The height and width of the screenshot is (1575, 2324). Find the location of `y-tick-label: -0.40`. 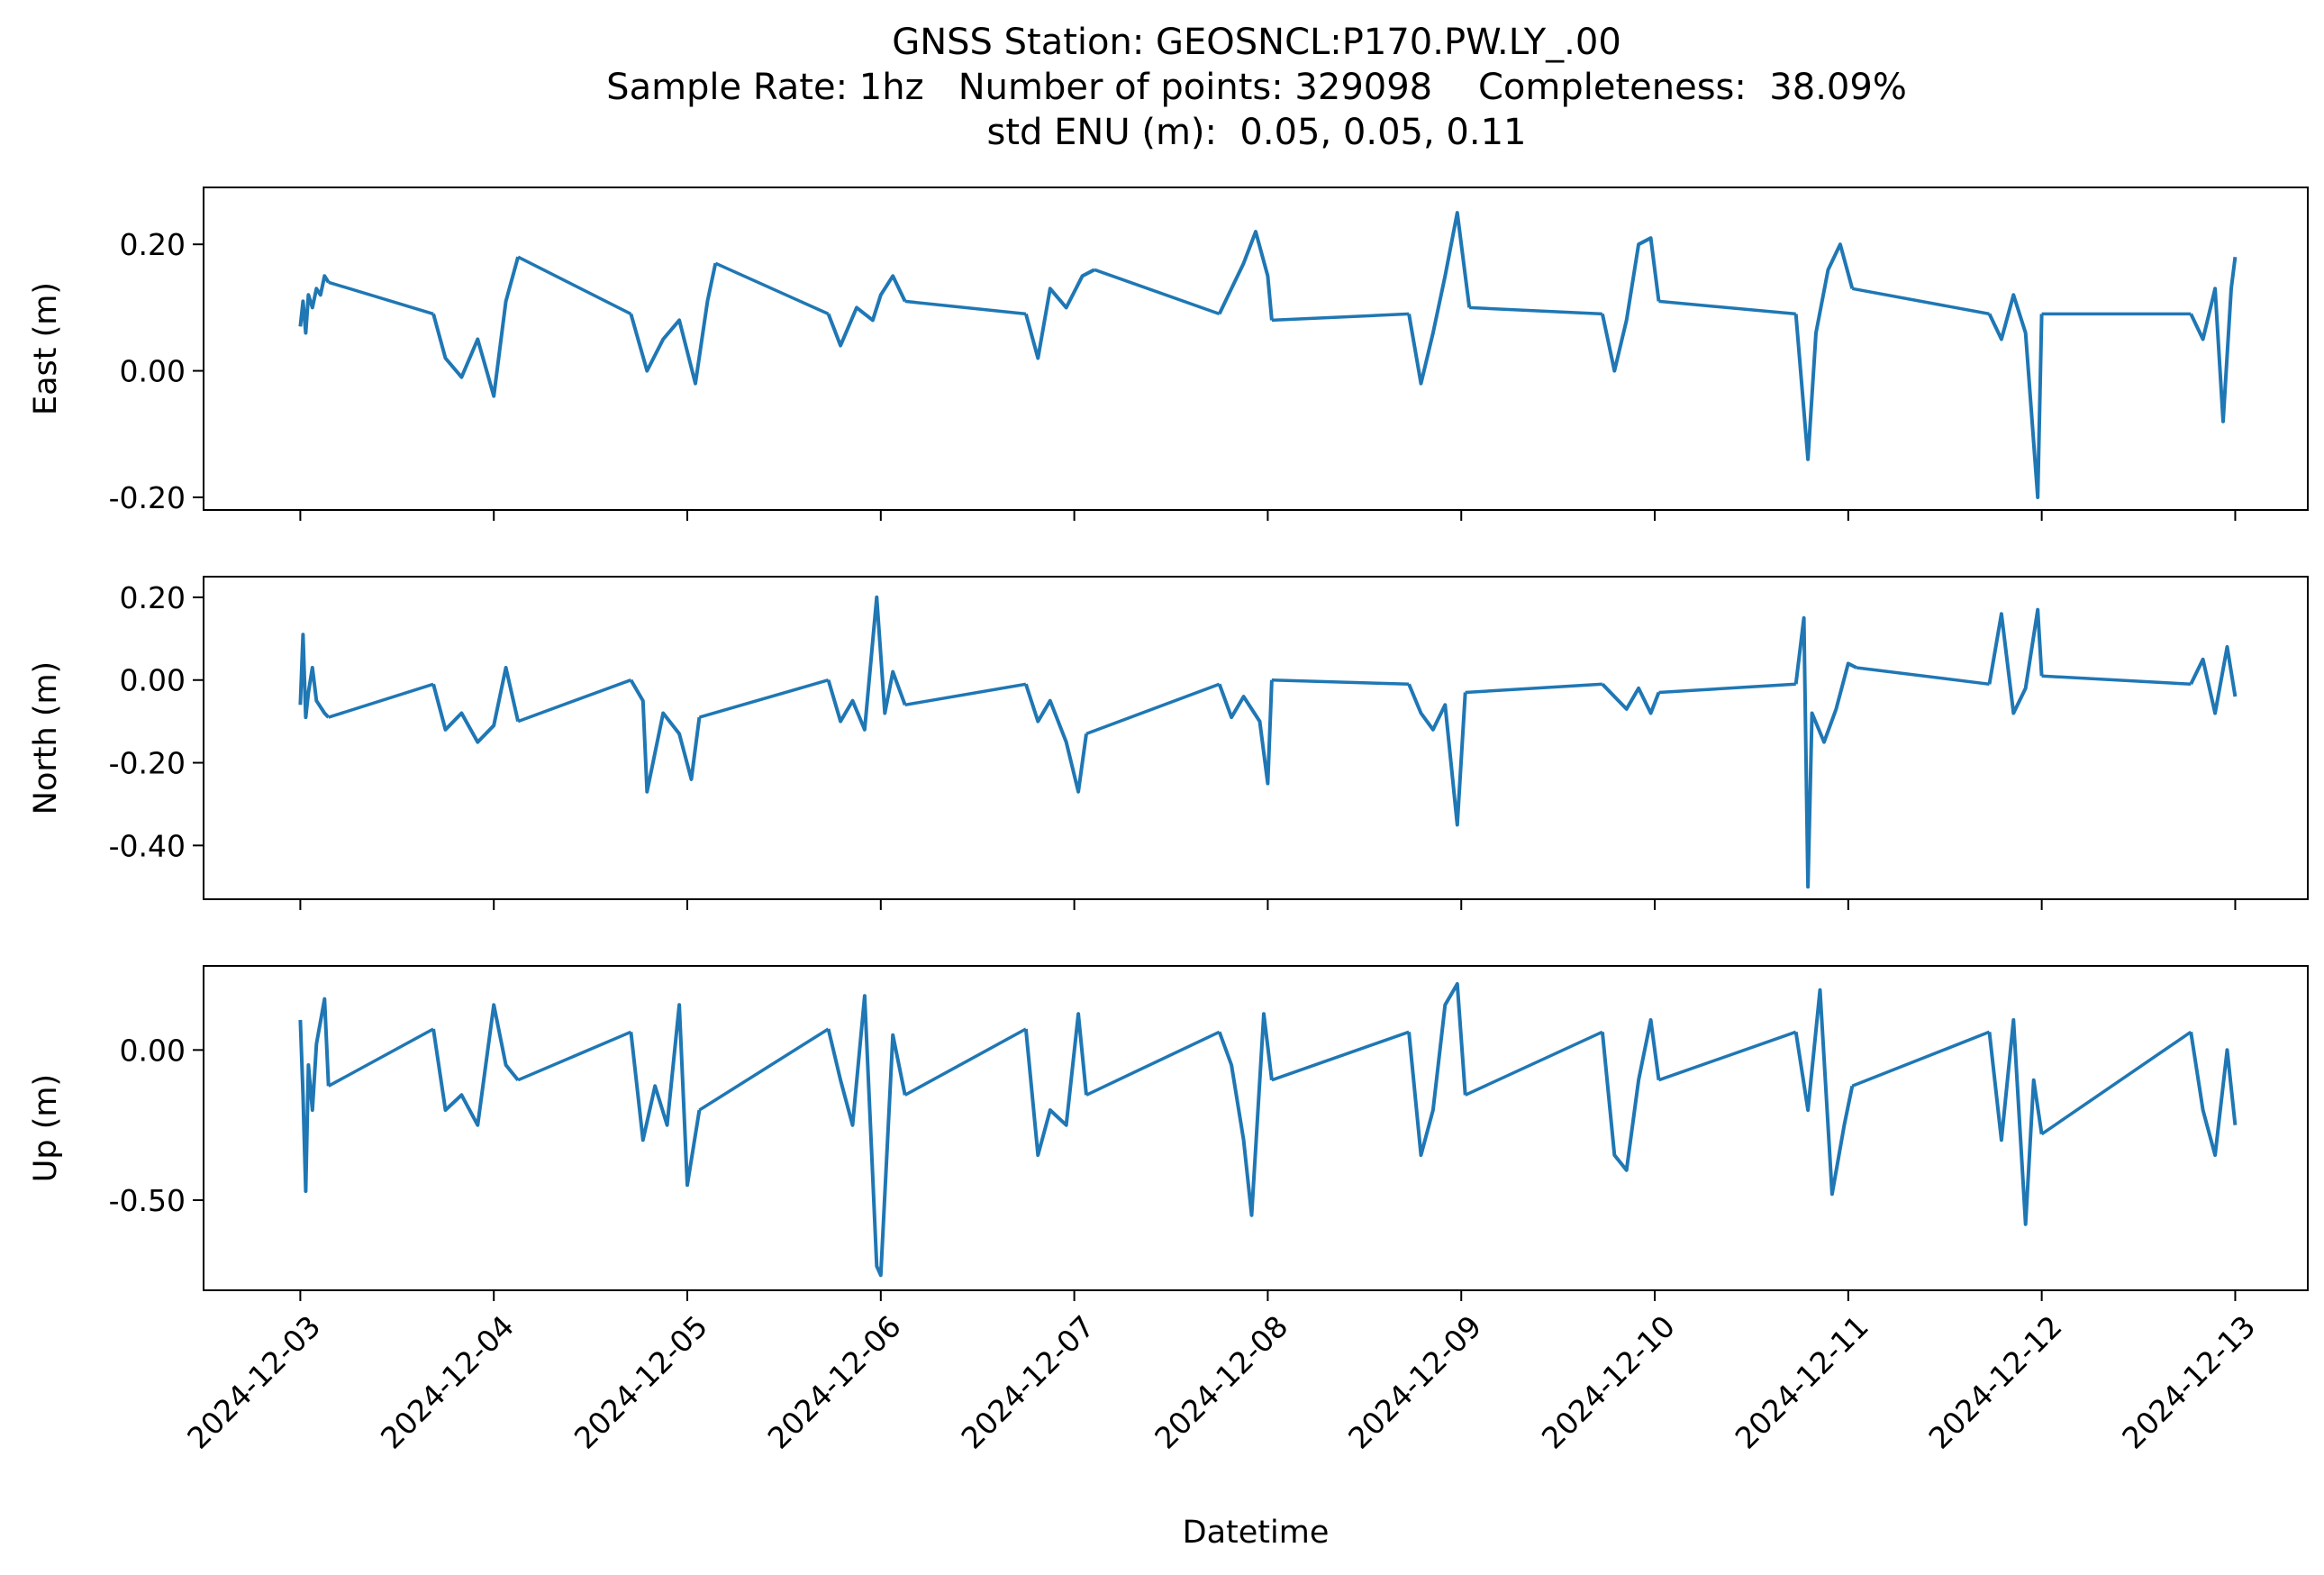

y-tick-label: -0.40 is located at coordinates (148, 845).